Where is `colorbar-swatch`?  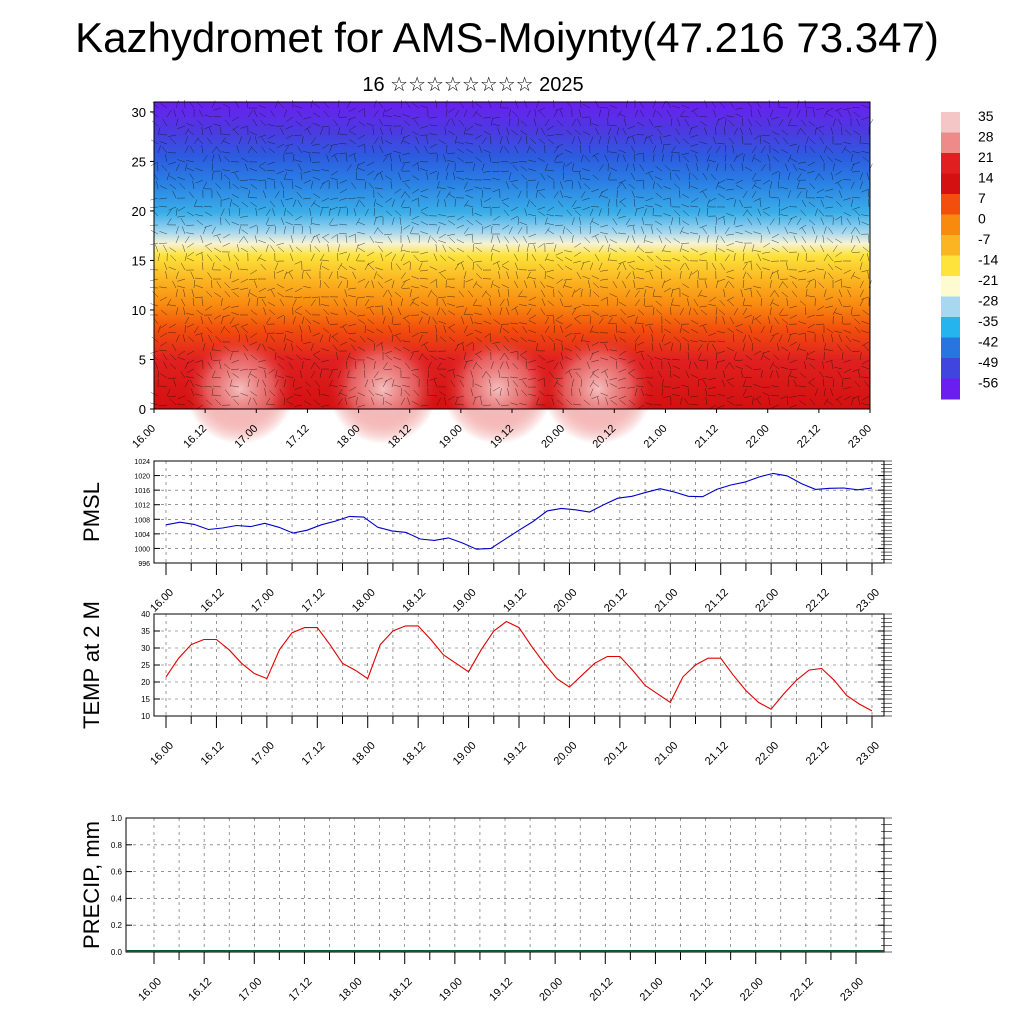 colorbar-swatch is located at coordinates (950, 286).